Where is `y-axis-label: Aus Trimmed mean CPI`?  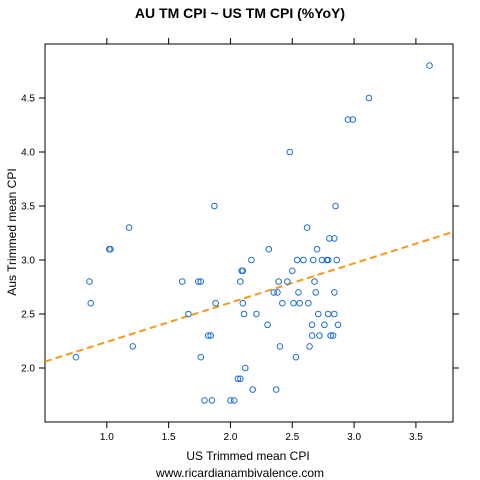 y-axis-label: Aus Trimmed mean CPI is located at coordinates (12, 231).